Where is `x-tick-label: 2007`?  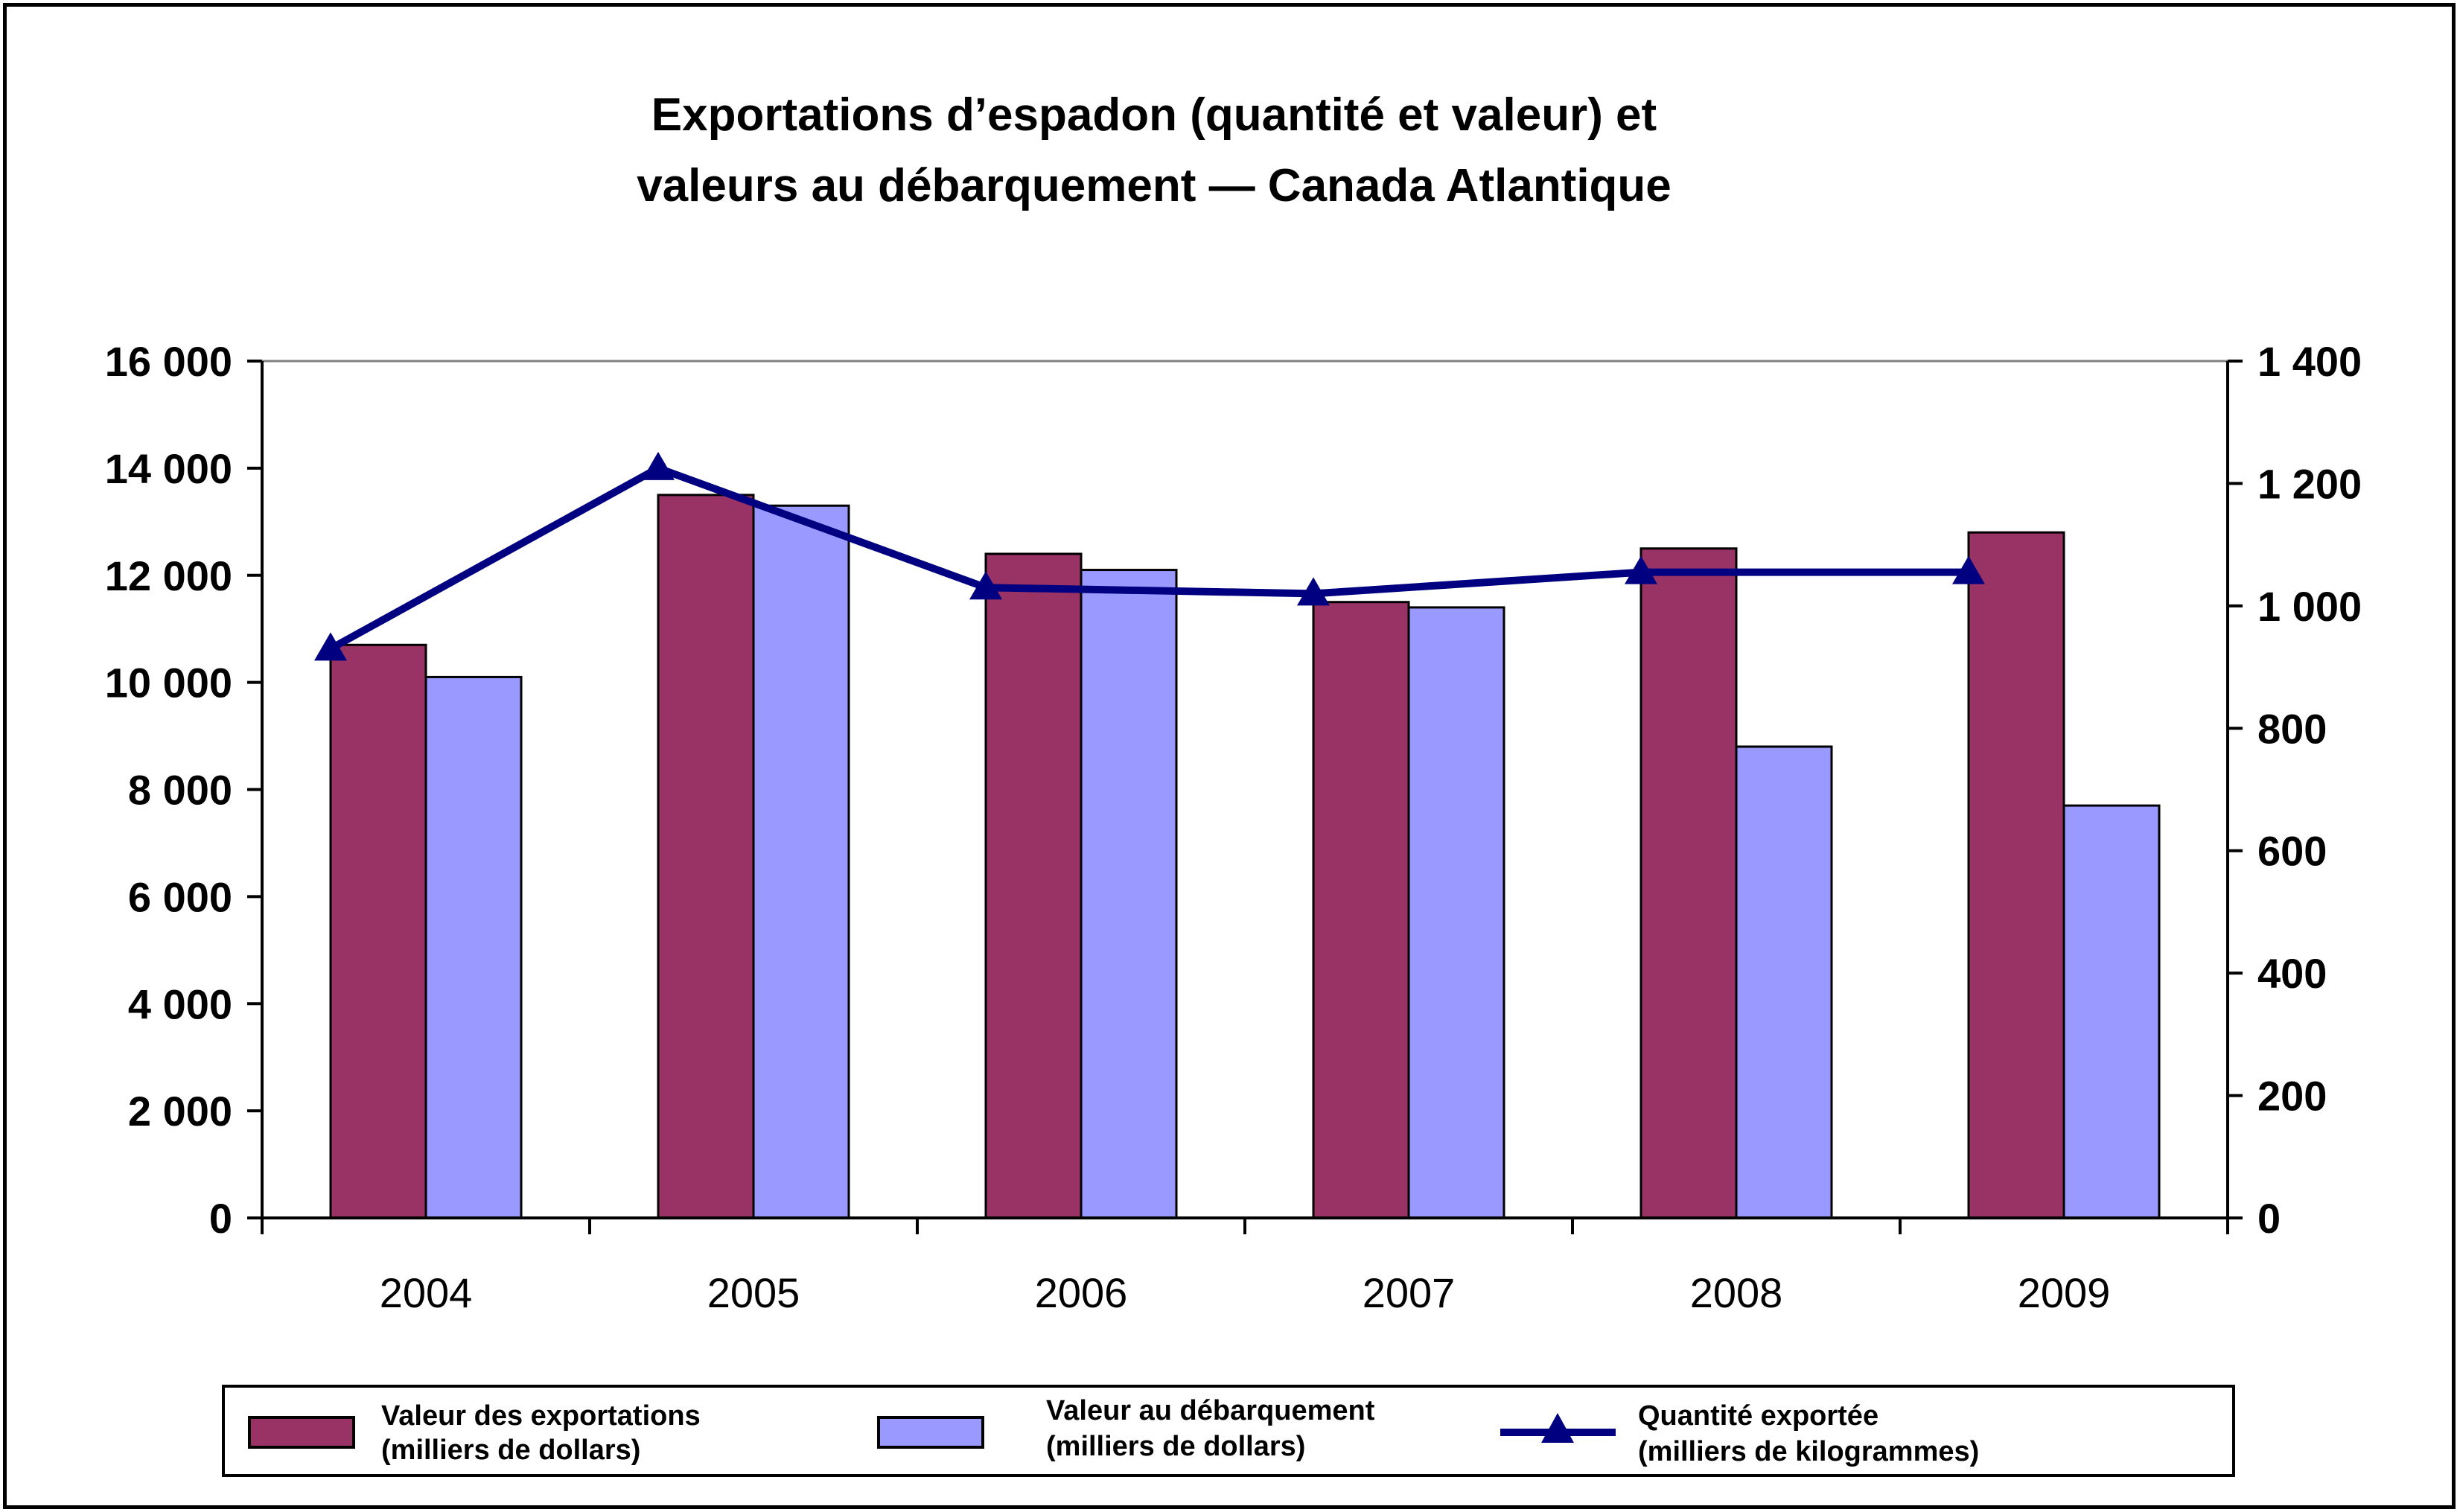
x-tick-label: 2007 is located at coordinates (1409, 1292).